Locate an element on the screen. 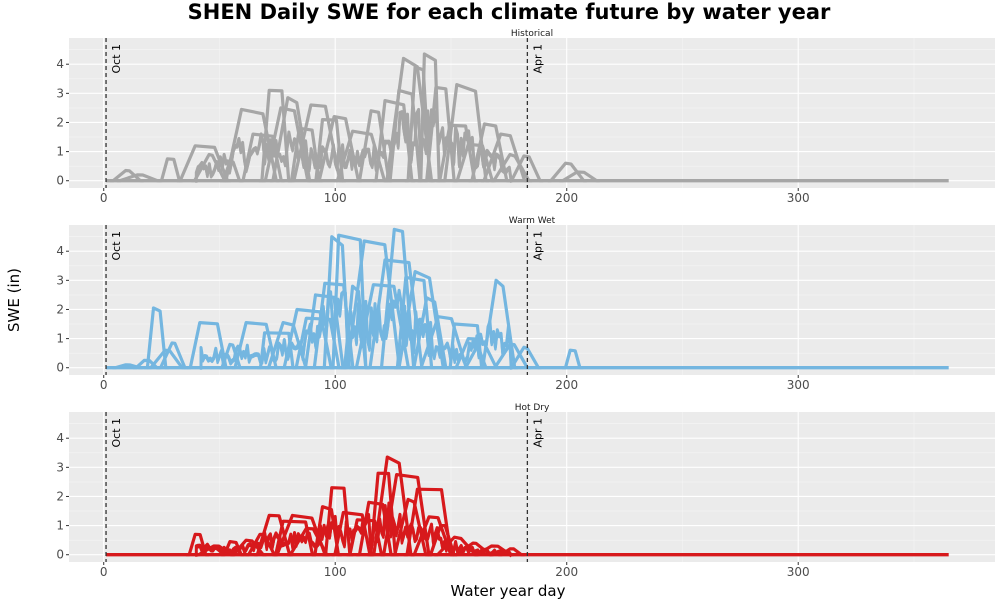 The height and width of the screenshot is (600, 1000). panel-title: Historical is located at coordinates (532, 34).